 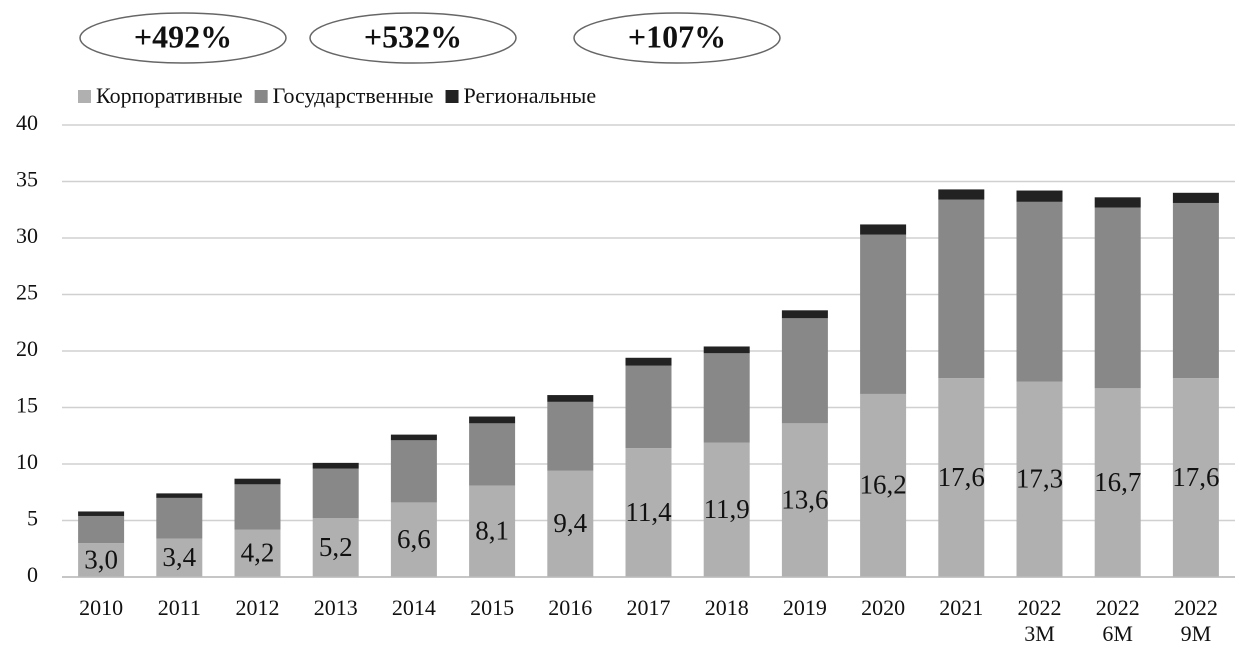 I want to click on data-label: 13,6, so click(x=804, y=499).